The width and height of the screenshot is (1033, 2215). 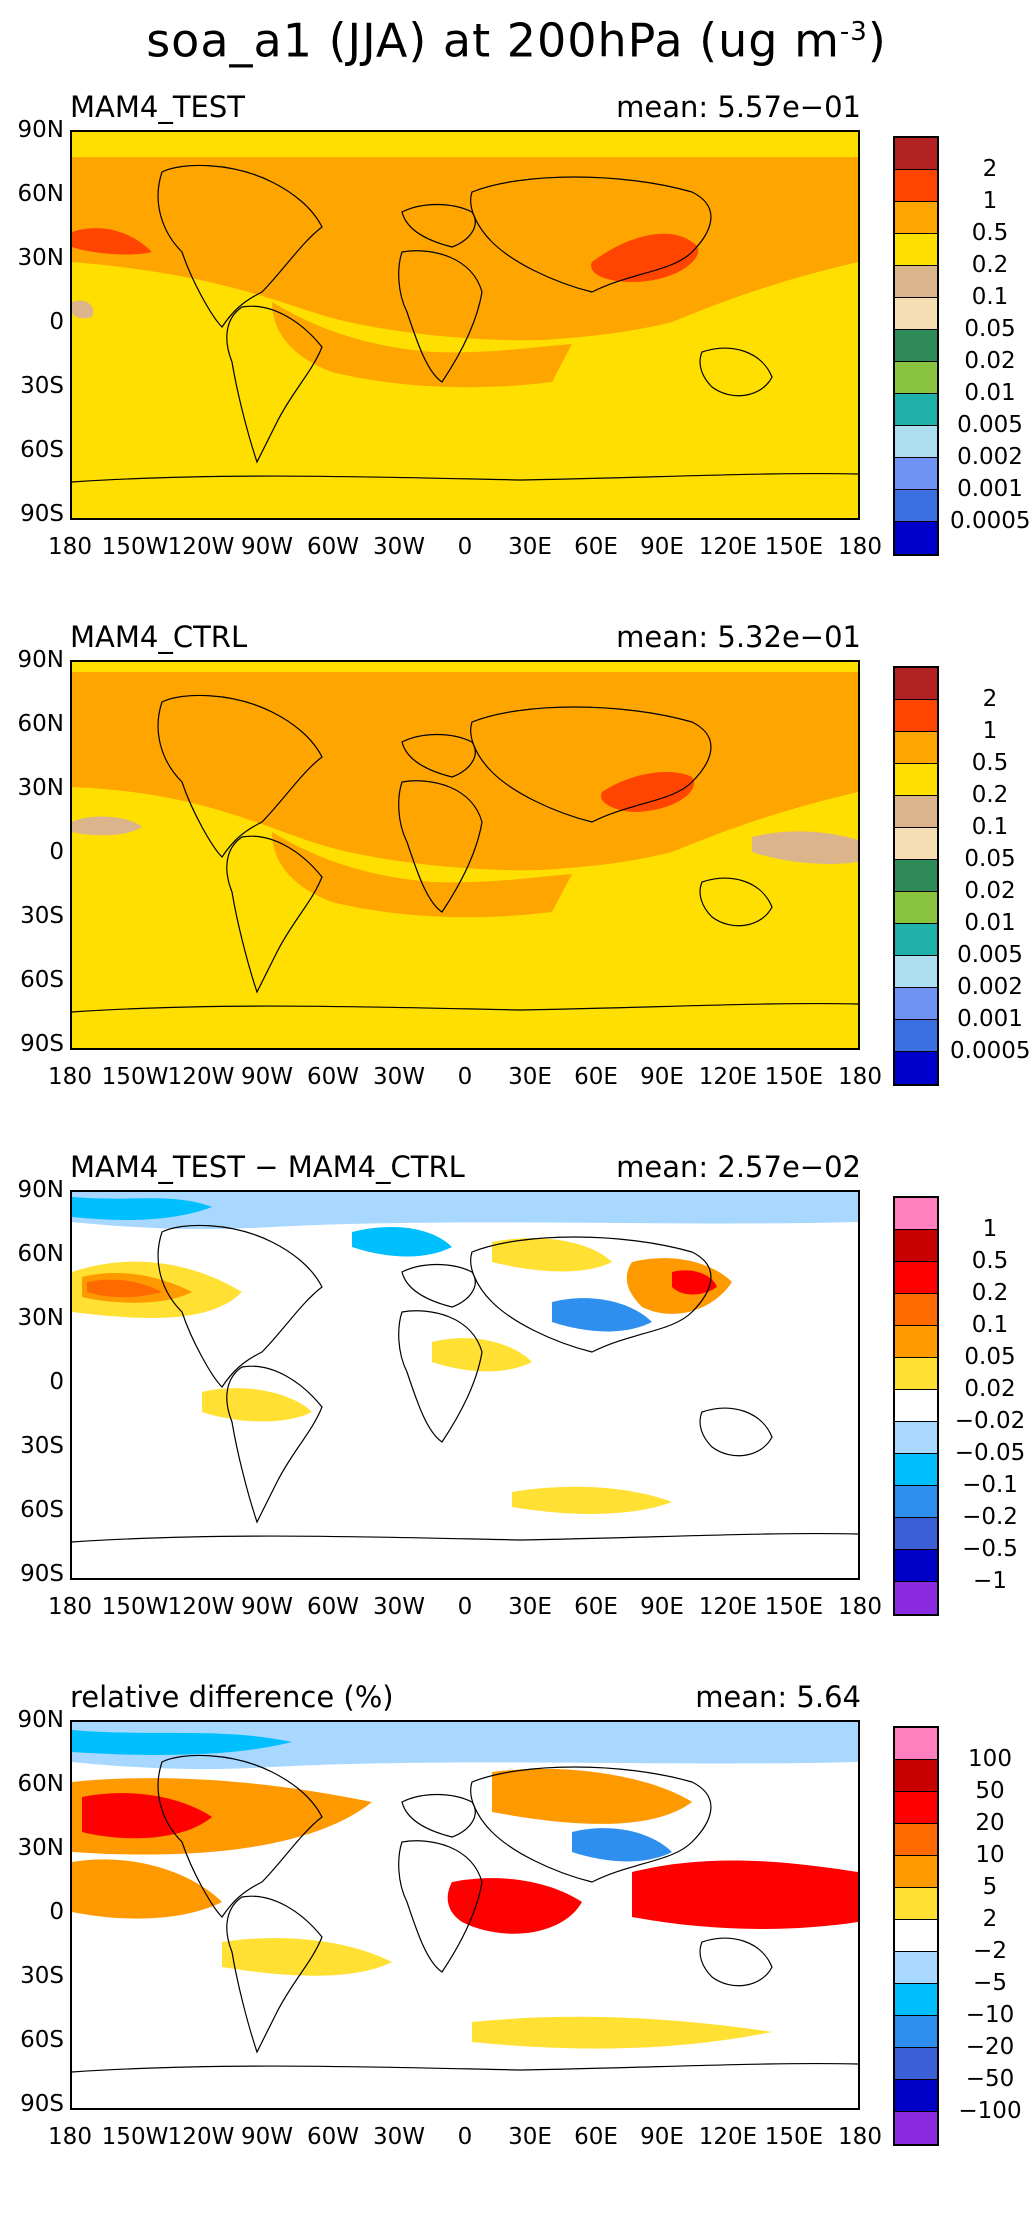 I want to click on colorbar-label: 0.02, so click(x=990, y=1389).